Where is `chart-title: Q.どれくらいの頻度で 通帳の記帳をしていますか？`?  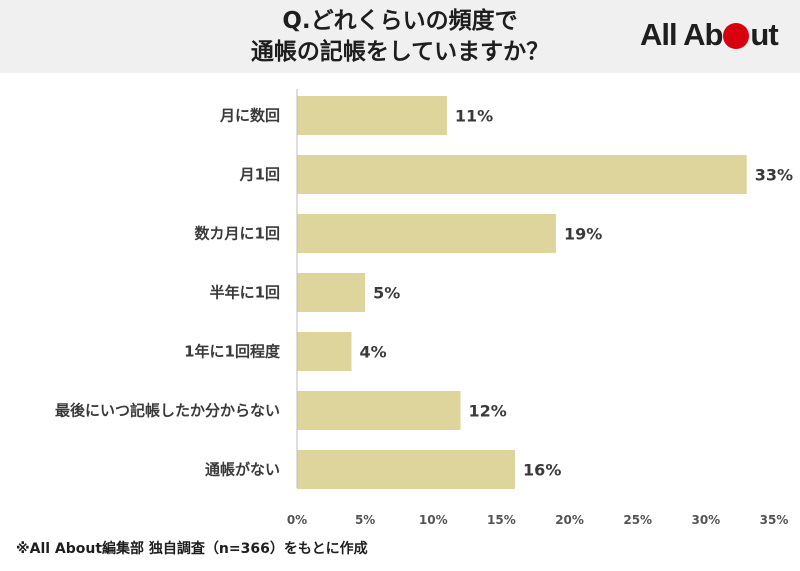 chart-title: Q.どれくらいの頻度で 通帳の記帳をしていますか？ is located at coordinates (400, 37).